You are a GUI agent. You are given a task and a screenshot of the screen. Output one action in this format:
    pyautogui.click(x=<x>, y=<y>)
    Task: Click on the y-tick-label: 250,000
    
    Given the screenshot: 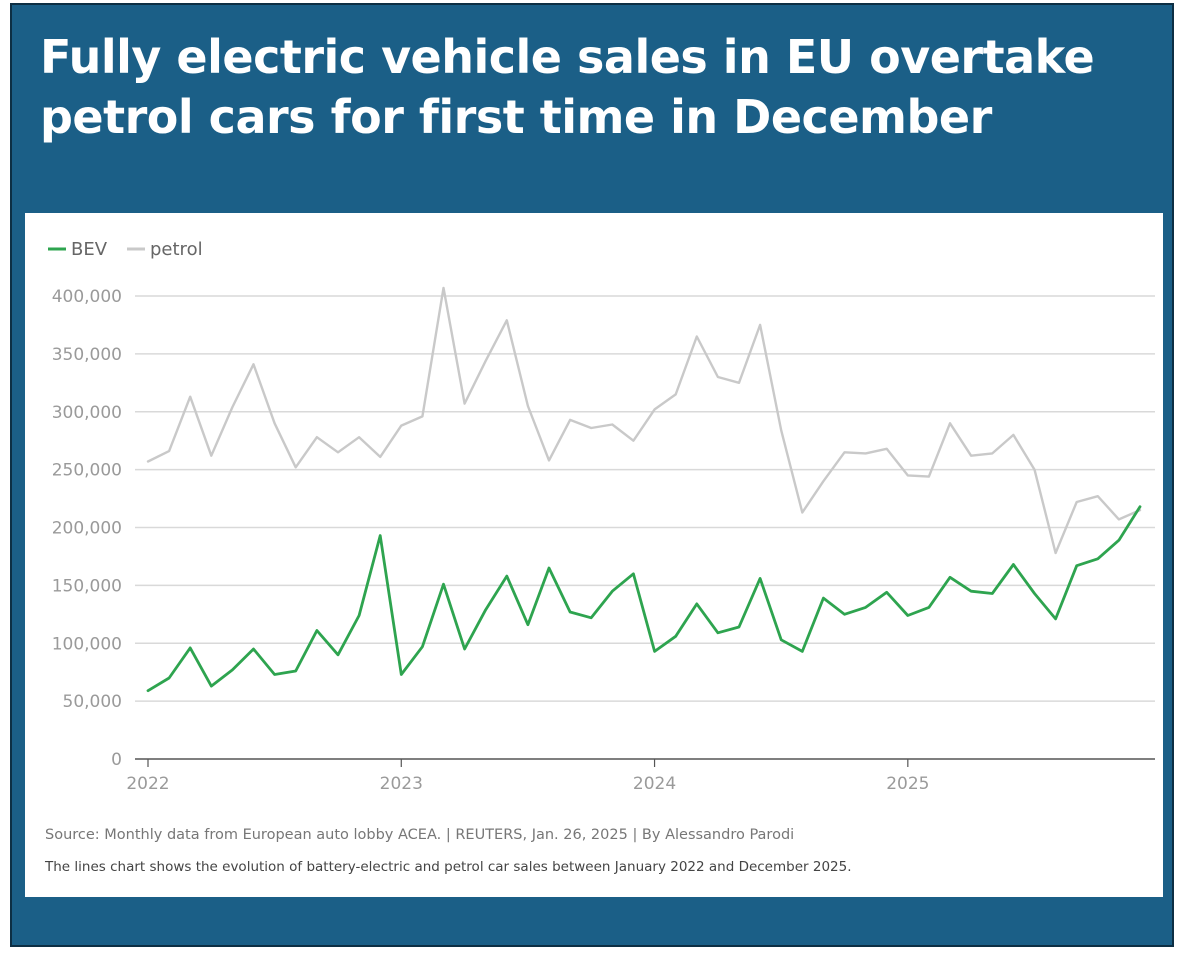 What is the action you would take?
    pyautogui.click(x=87, y=471)
    